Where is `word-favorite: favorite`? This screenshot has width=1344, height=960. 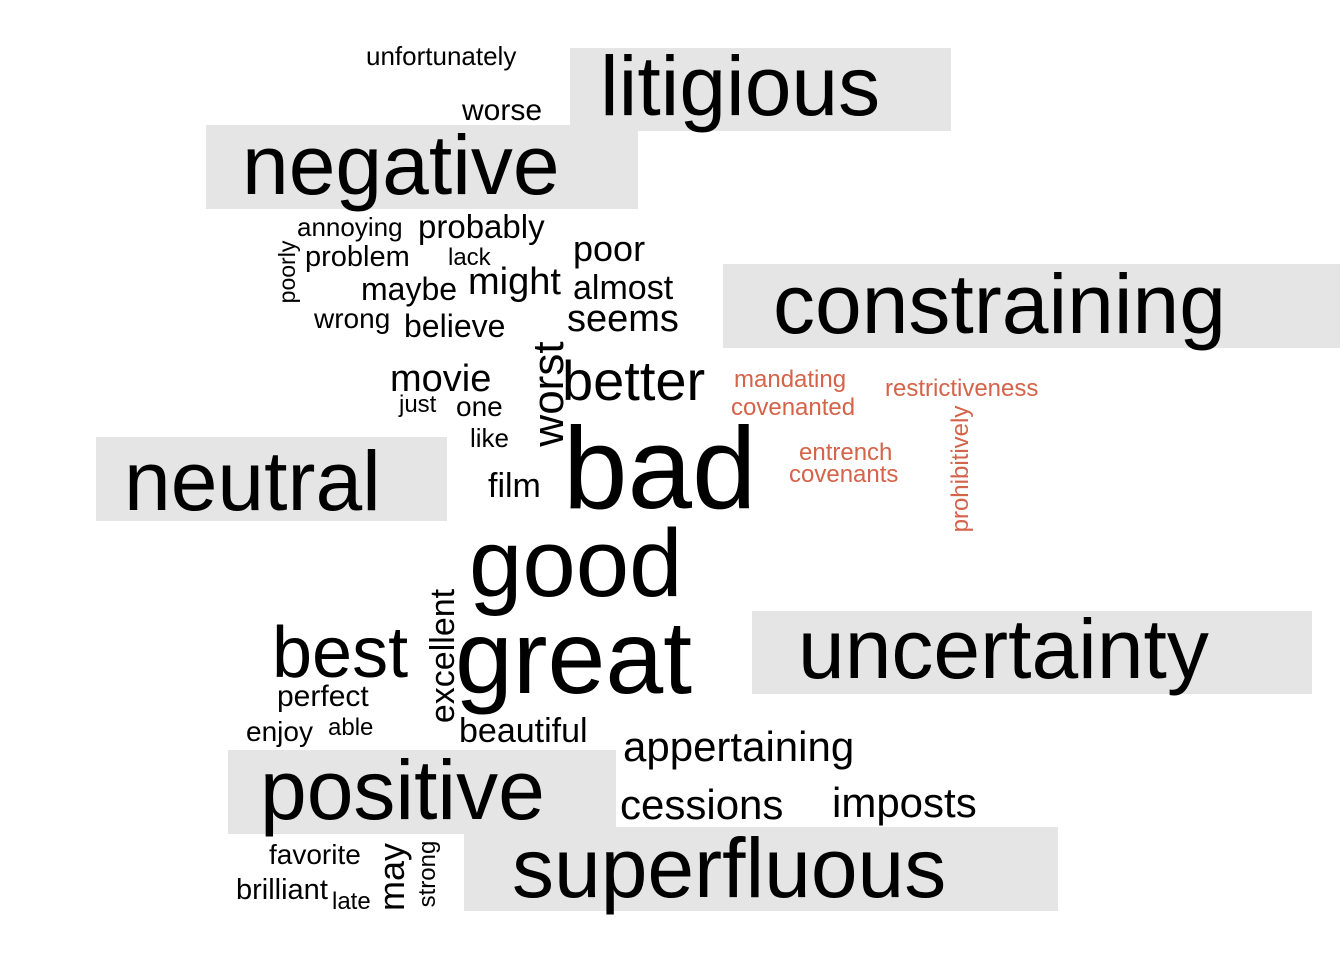 word-favorite: favorite is located at coordinates (315, 854).